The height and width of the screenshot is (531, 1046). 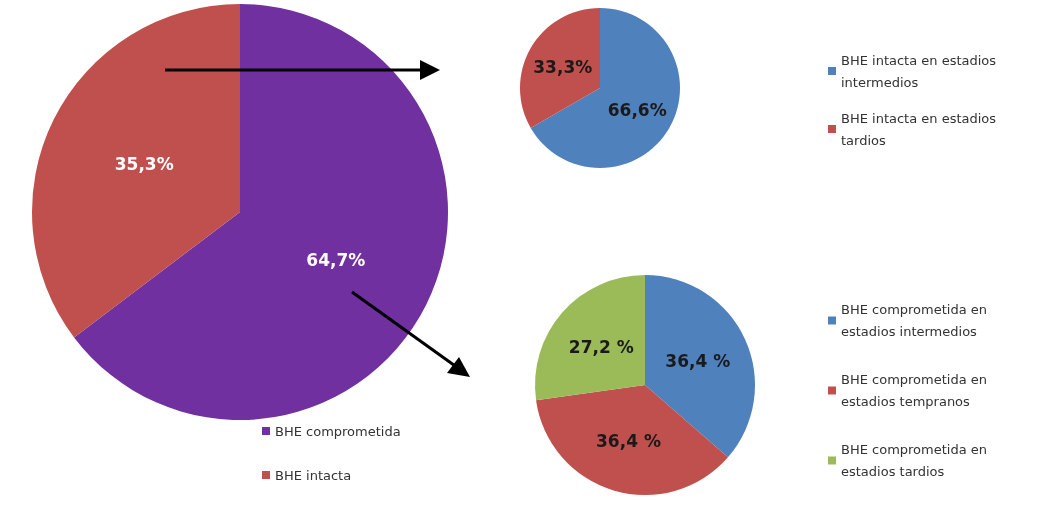 What do you see at coordinates (916, 460) in the screenshot?
I see `legend-label: BHE comprometida en estadios tardios` at bounding box center [916, 460].